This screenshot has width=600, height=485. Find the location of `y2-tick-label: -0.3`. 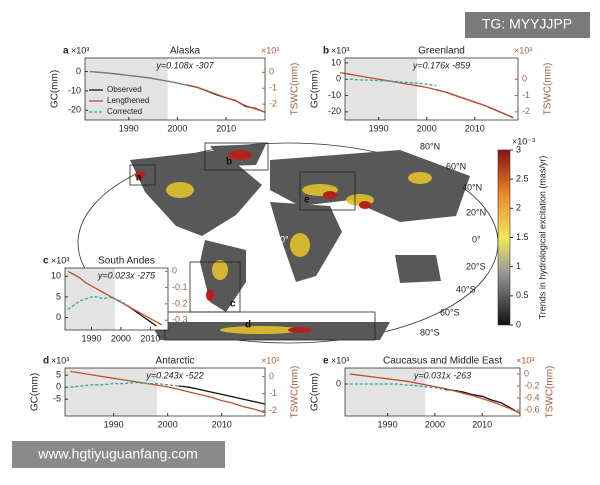

y2-tick-label: -0.3 is located at coordinates (180, 320).